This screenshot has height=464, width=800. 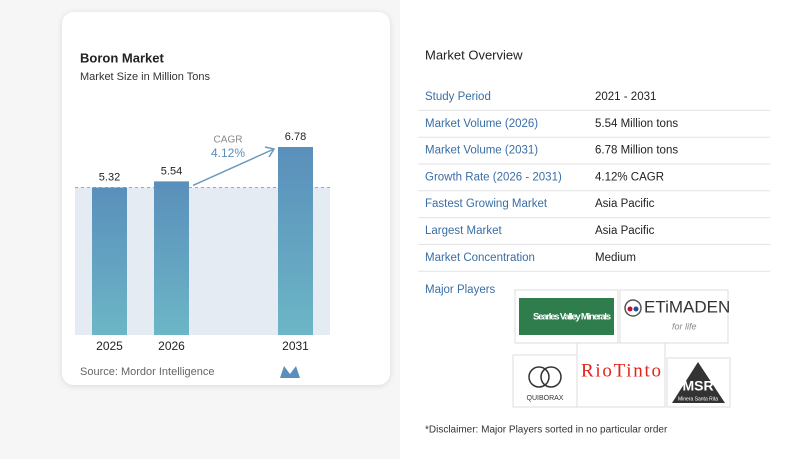 I want to click on player-name: MSR, so click(x=697, y=386).